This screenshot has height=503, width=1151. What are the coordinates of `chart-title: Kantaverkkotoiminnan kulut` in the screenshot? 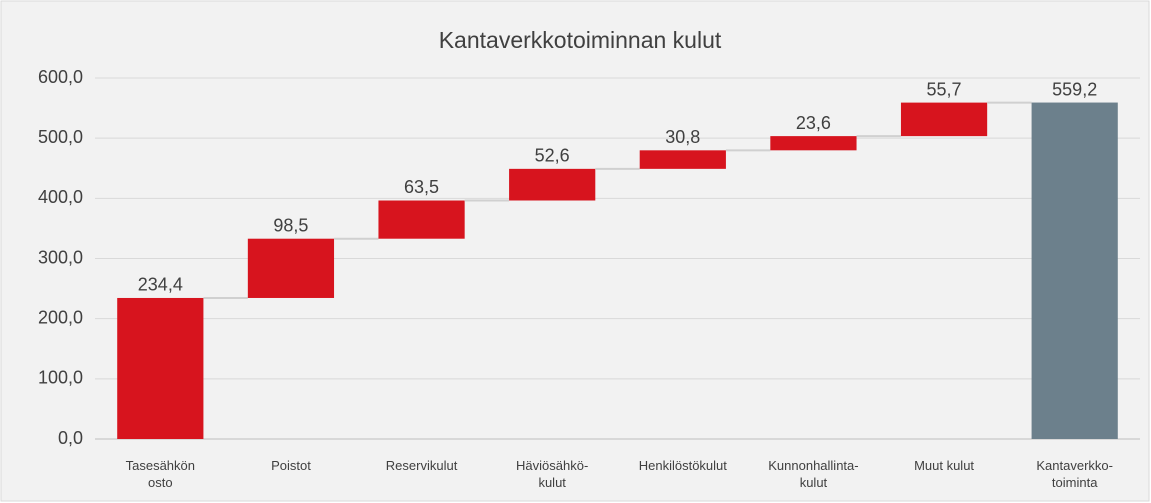 It's located at (580, 40).